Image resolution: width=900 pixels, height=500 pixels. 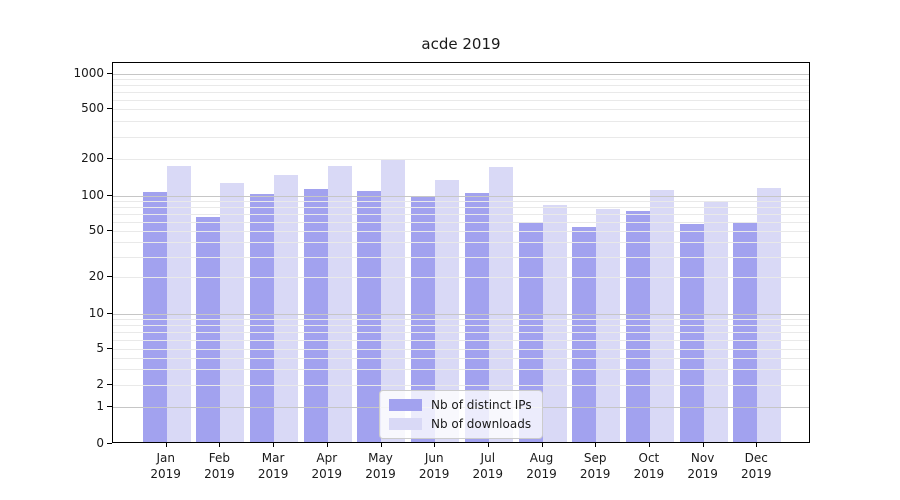 What do you see at coordinates (481, 424) in the screenshot?
I see `legend-label-downloads: Nb of downloads` at bounding box center [481, 424].